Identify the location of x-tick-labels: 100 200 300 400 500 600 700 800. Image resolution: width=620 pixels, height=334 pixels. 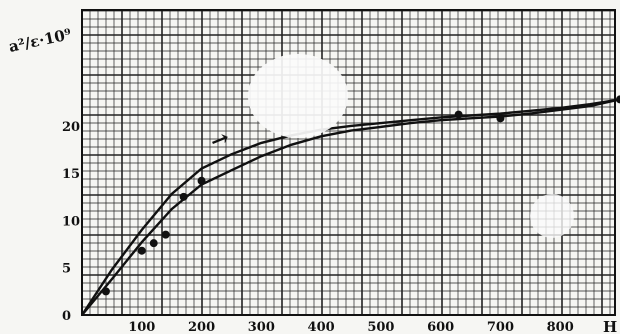
(351, 327).